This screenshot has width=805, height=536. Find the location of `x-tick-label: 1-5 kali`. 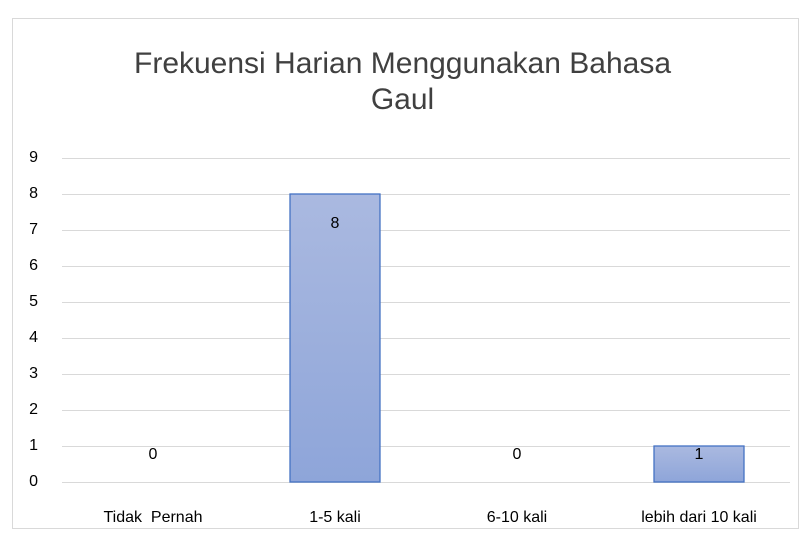

x-tick-label: 1-5 kali is located at coordinates (335, 517).